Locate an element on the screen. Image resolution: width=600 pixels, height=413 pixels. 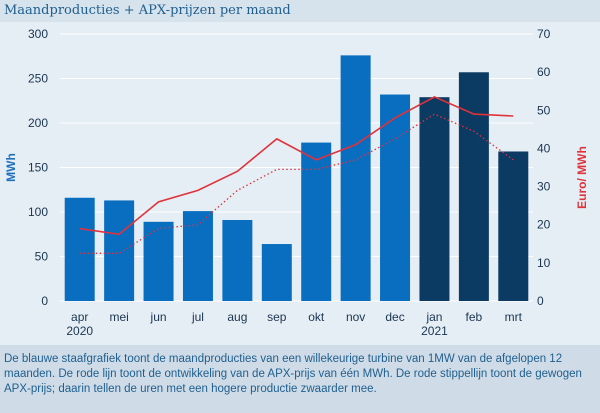
bar-sep is located at coordinates (276, 272).